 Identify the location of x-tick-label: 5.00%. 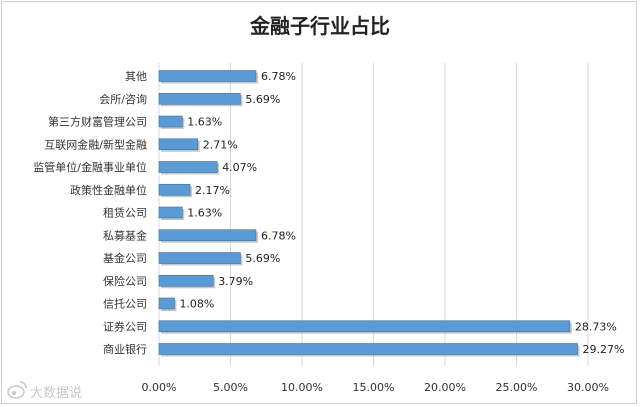
(230, 387).